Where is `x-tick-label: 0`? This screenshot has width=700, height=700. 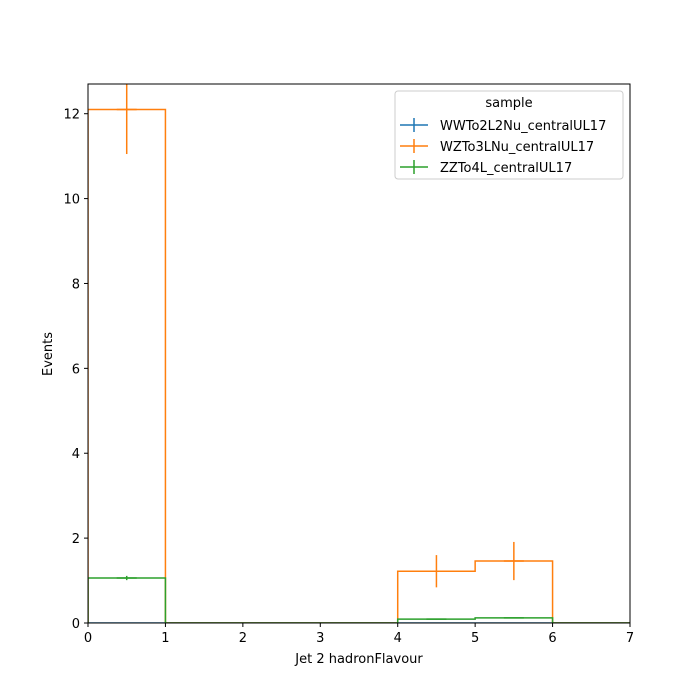 x-tick-label: 0 is located at coordinates (88, 638).